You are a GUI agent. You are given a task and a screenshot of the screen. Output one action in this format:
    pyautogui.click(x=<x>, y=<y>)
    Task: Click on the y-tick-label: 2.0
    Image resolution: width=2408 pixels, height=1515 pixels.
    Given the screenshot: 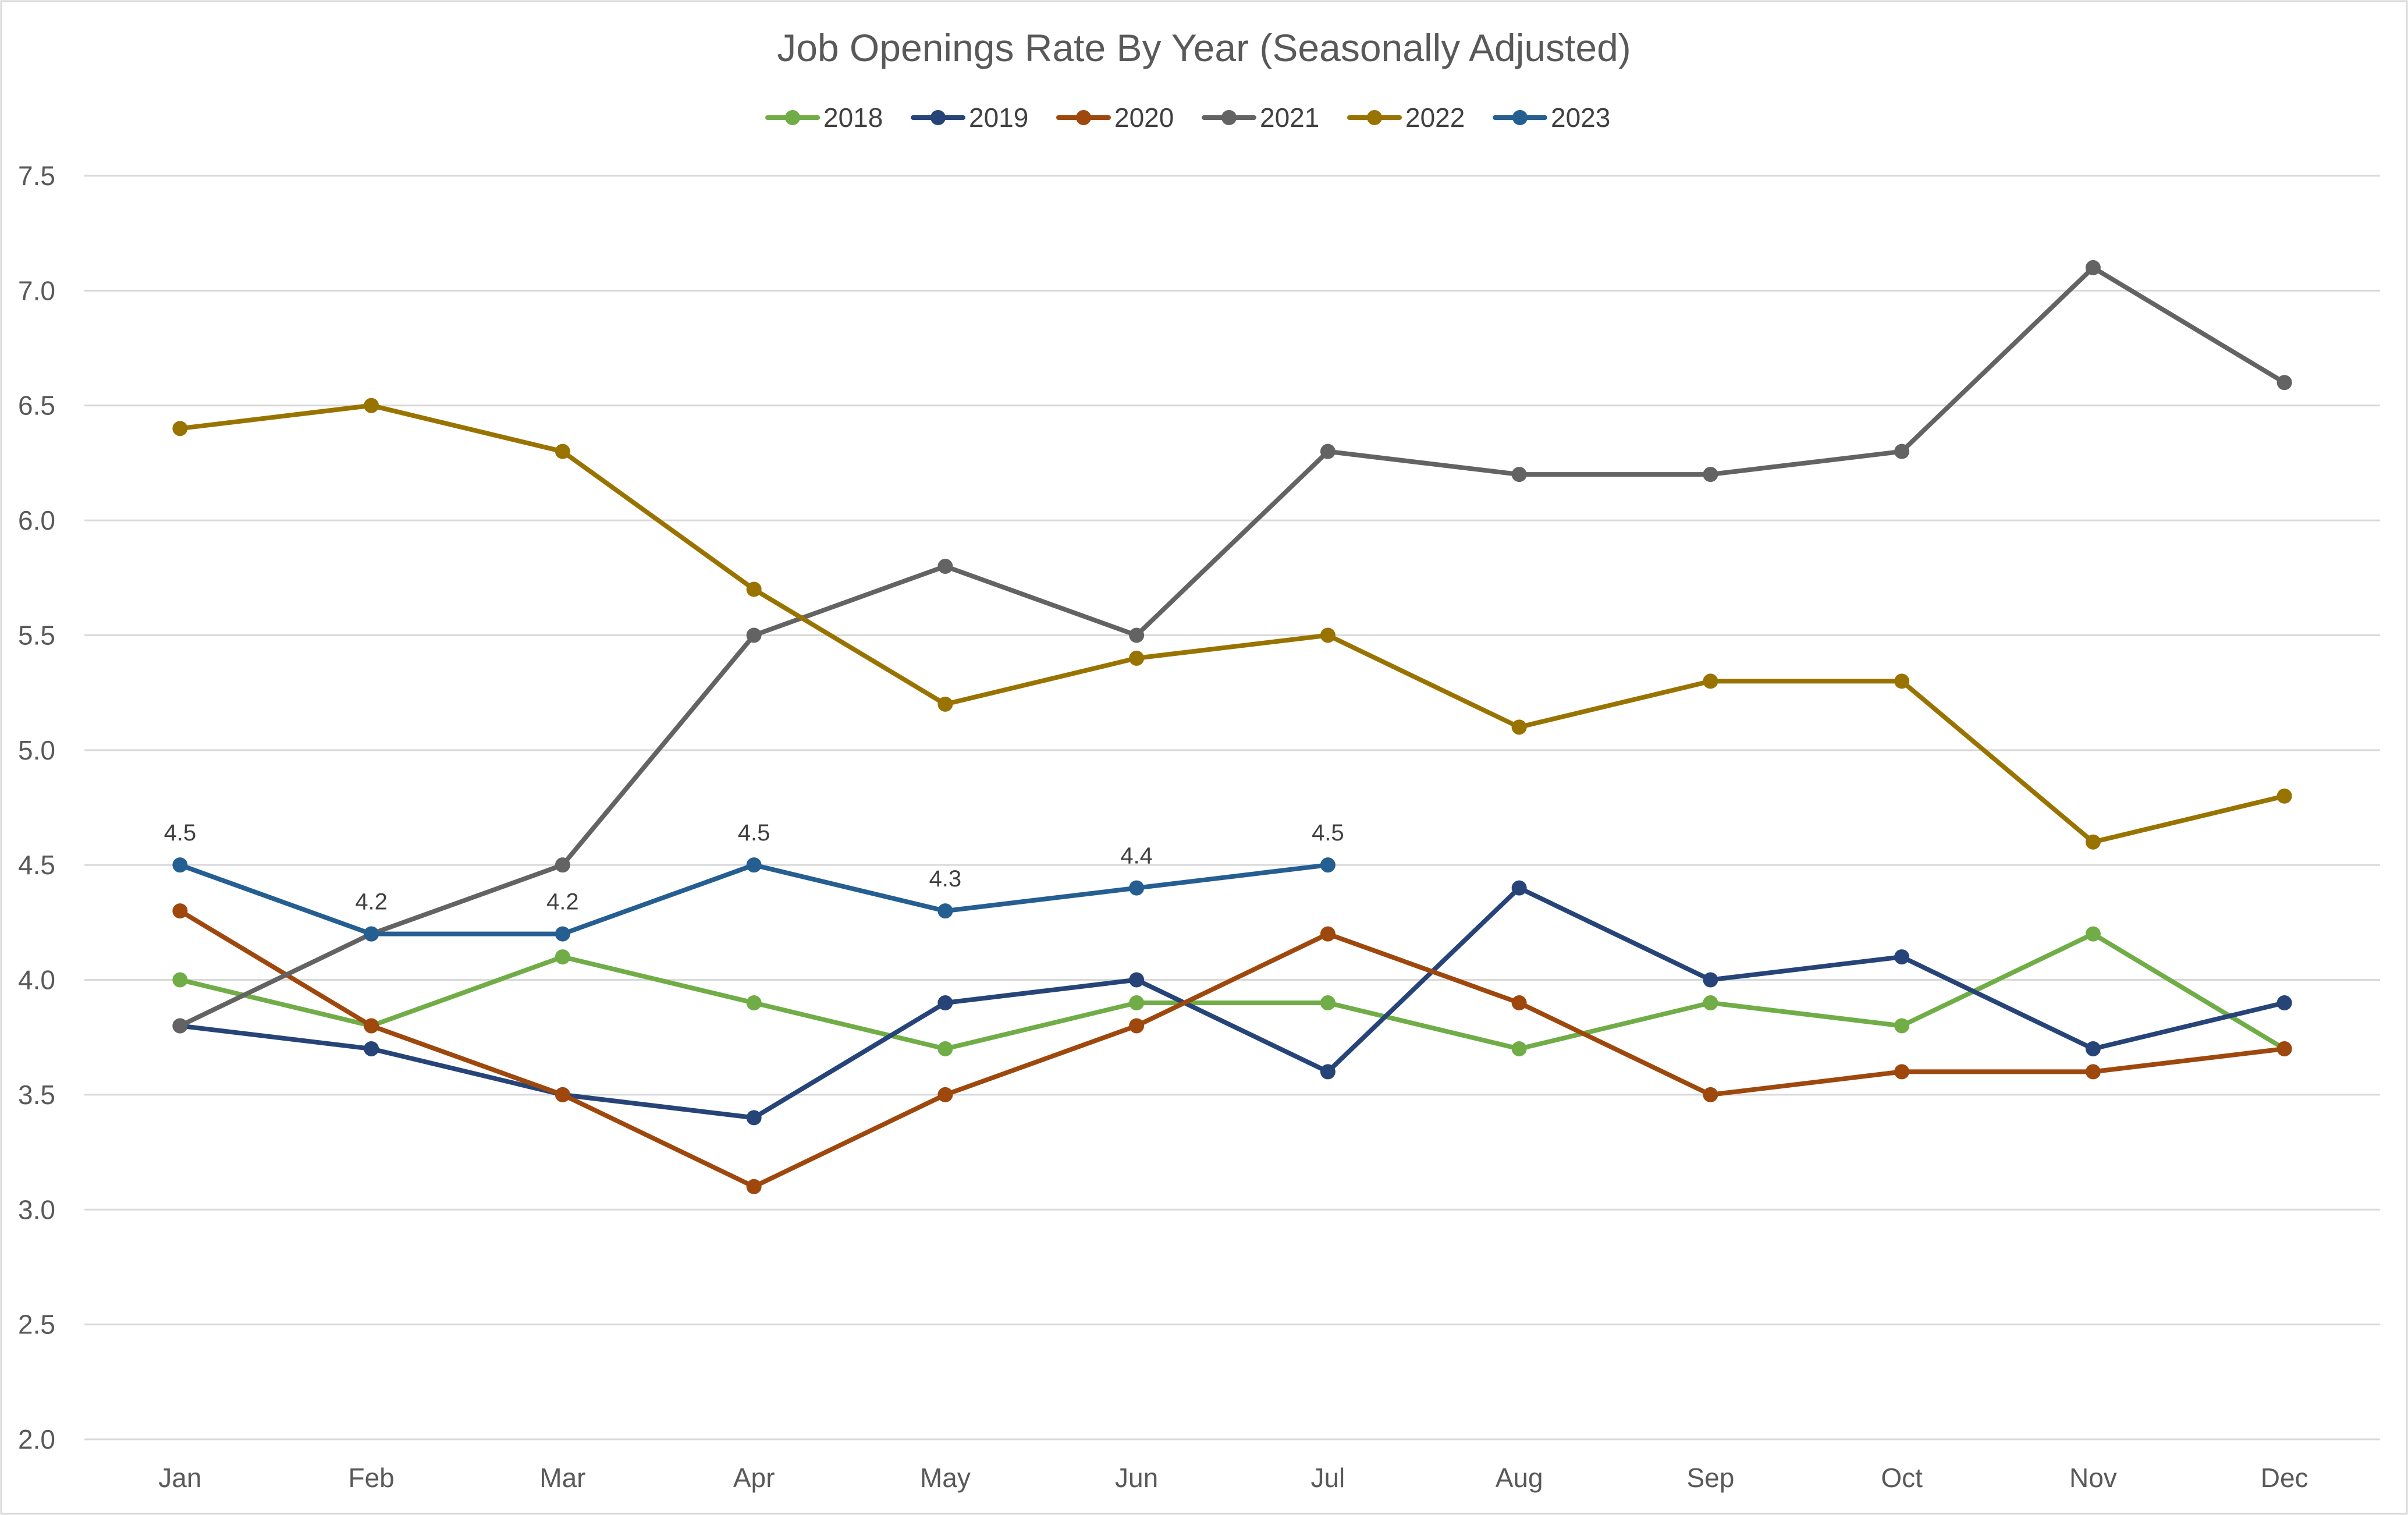 What is the action you would take?
    pyautogui.click(x=36, y=1439)
    